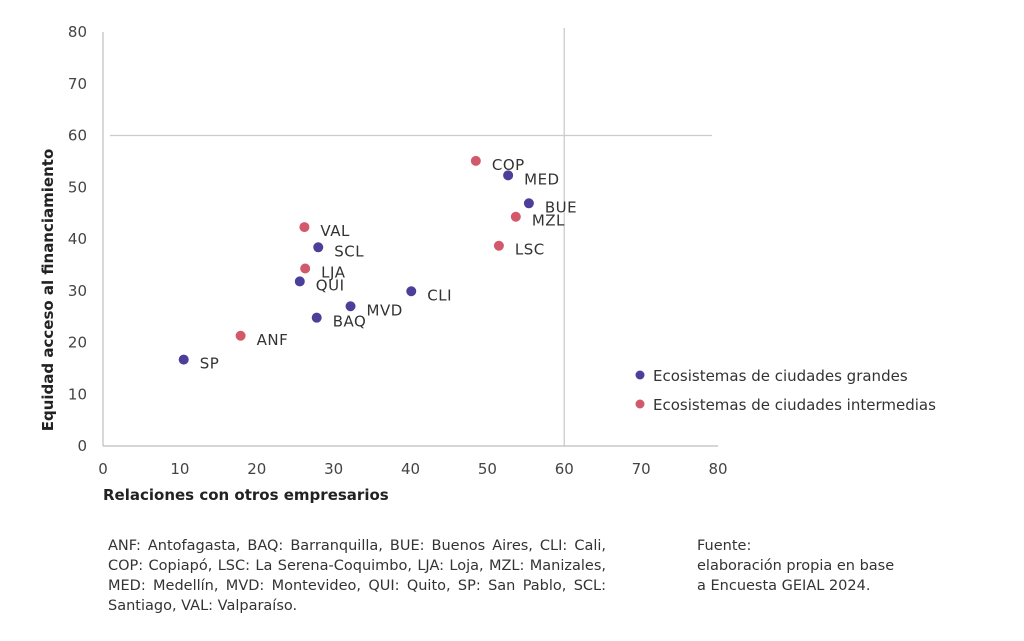  I want to click on y-tick-label: 80, so click(77, 32).